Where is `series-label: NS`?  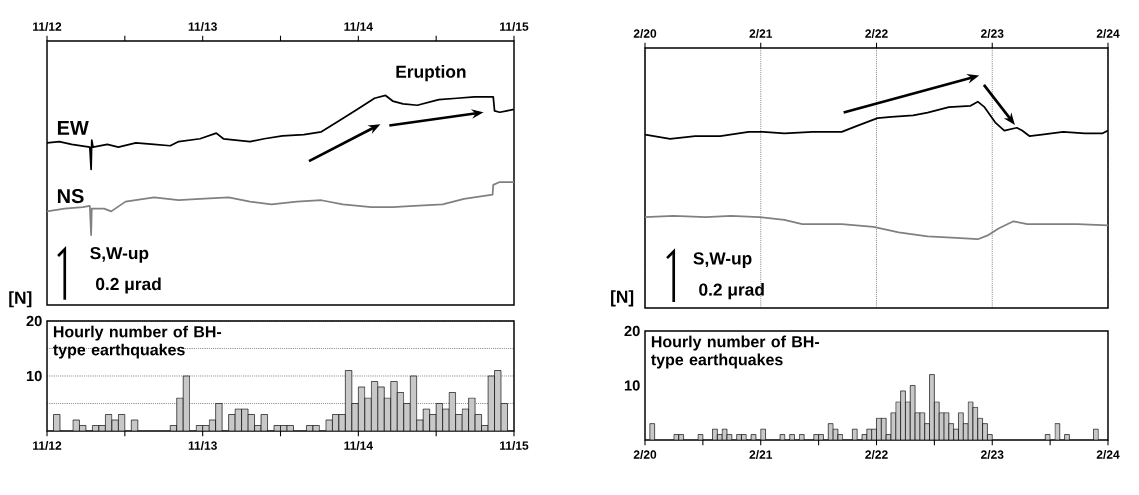
series-label: NS is located at coordinates (70, 196).